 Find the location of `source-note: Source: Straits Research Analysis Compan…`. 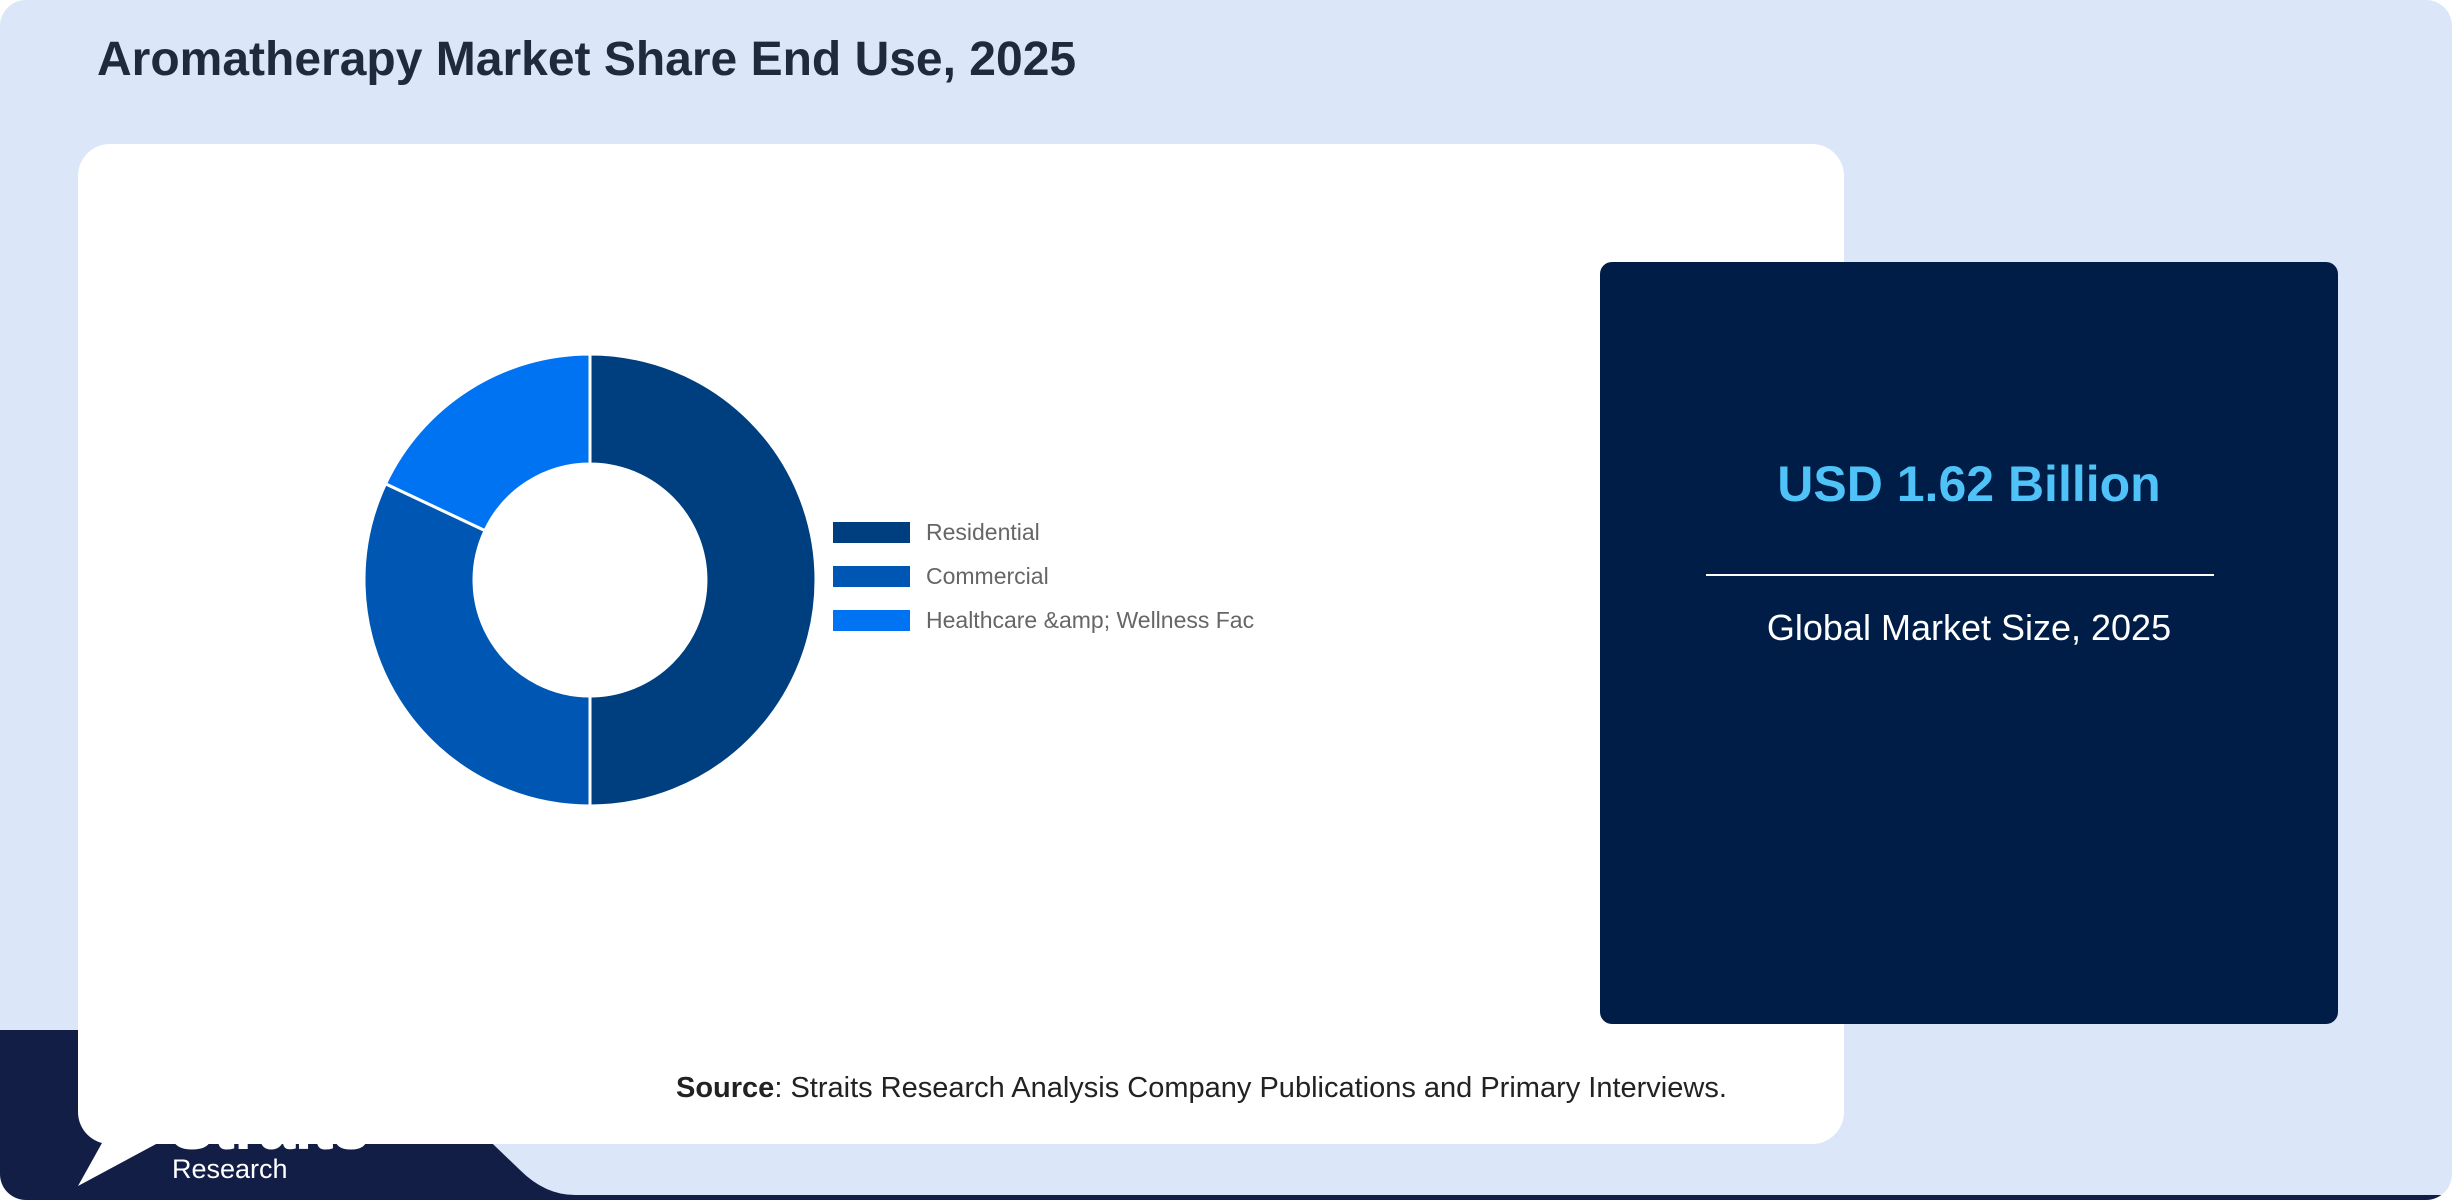

source-note: Source: Straits Research Analysis Compan… is located at coordinates (1201, 1088).